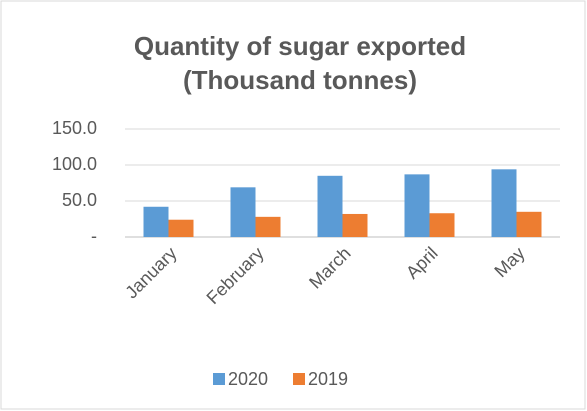  Describe the element at coordinates (94, 236) in the screenshot. I see `y-tick-label: -` at that location.